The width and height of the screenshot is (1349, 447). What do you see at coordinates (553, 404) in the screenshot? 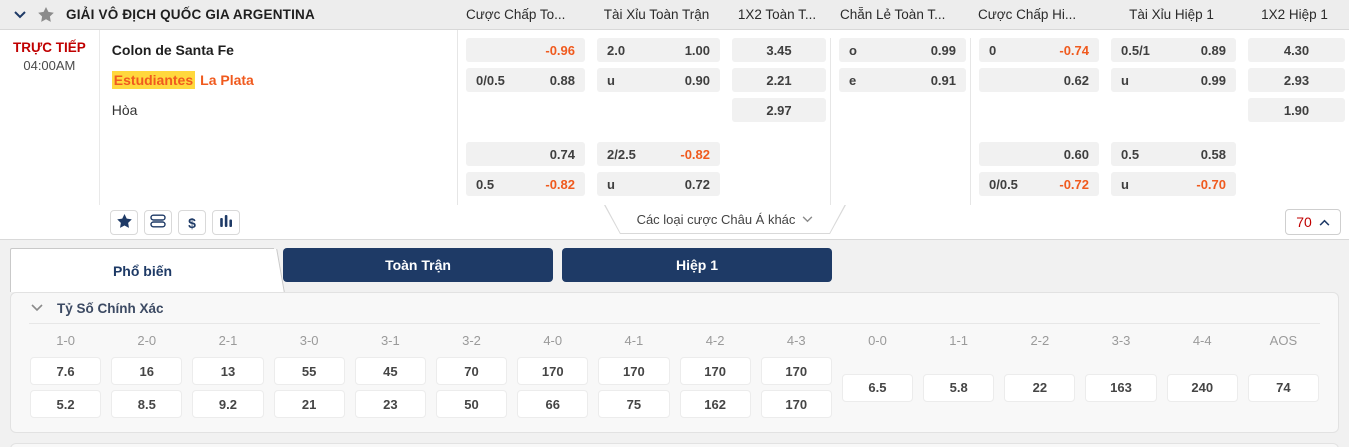
I see `score-odds-cell: 66` at bounding box center [553, 404].